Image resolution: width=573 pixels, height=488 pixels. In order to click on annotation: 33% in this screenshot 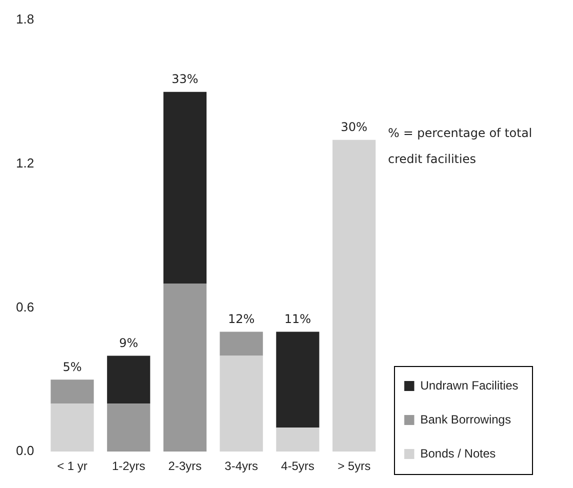, I will do `click(185, 79)`.